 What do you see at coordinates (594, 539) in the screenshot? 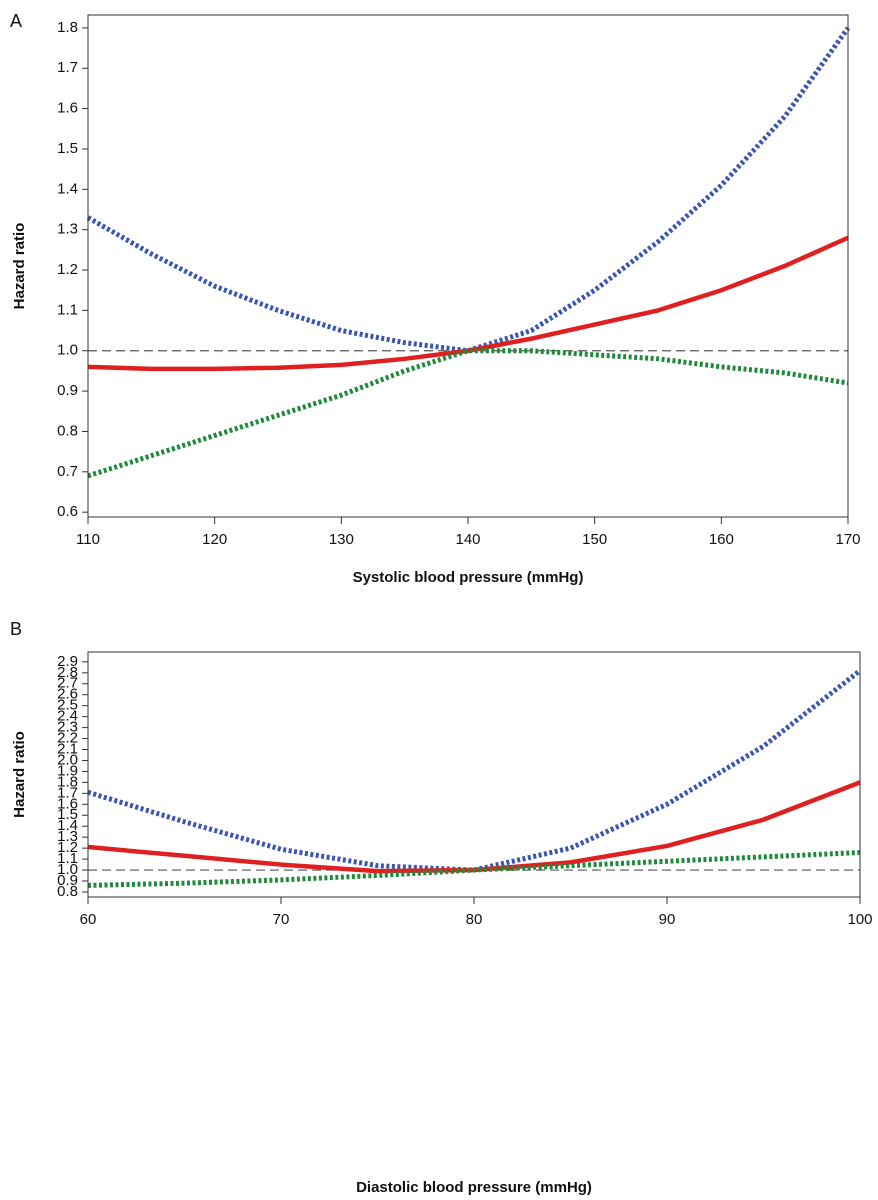
I see `x-tick-label: 150` at bounding box center [594, 539].